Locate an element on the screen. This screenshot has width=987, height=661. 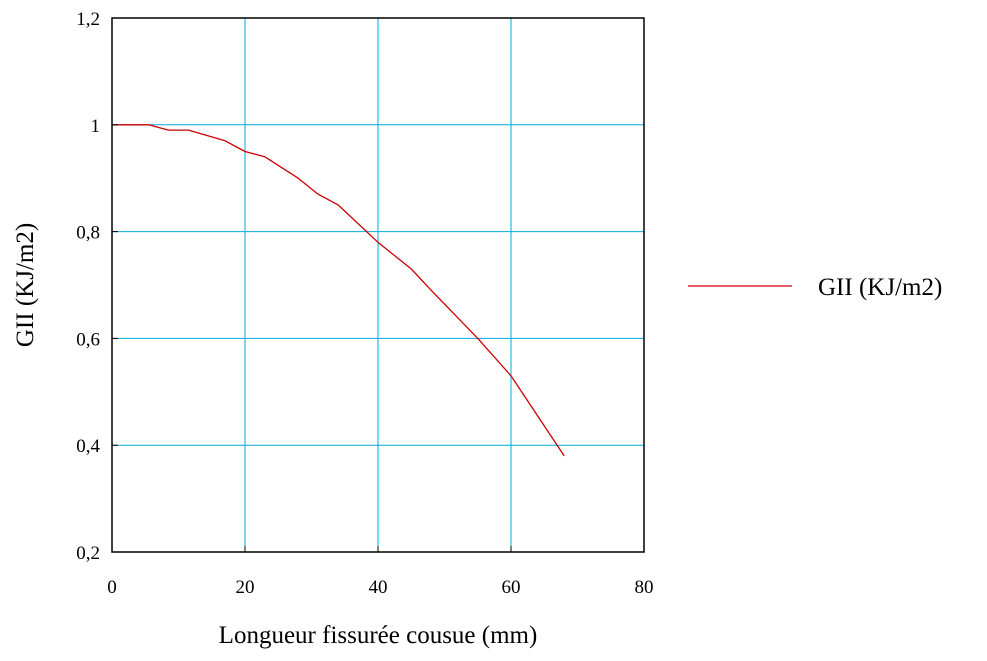
x-axis-title: Longueur fissurée cousue (mm) is located at coordinates (378, 635).